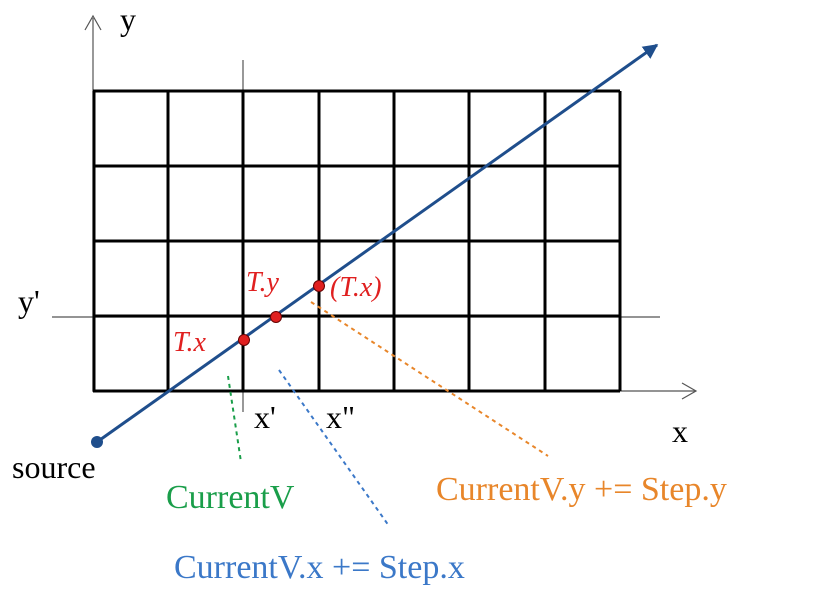  What do you see at coordinates (97, 442) in the screenshot?
I see `source-point` at bounding box center [97, 442].